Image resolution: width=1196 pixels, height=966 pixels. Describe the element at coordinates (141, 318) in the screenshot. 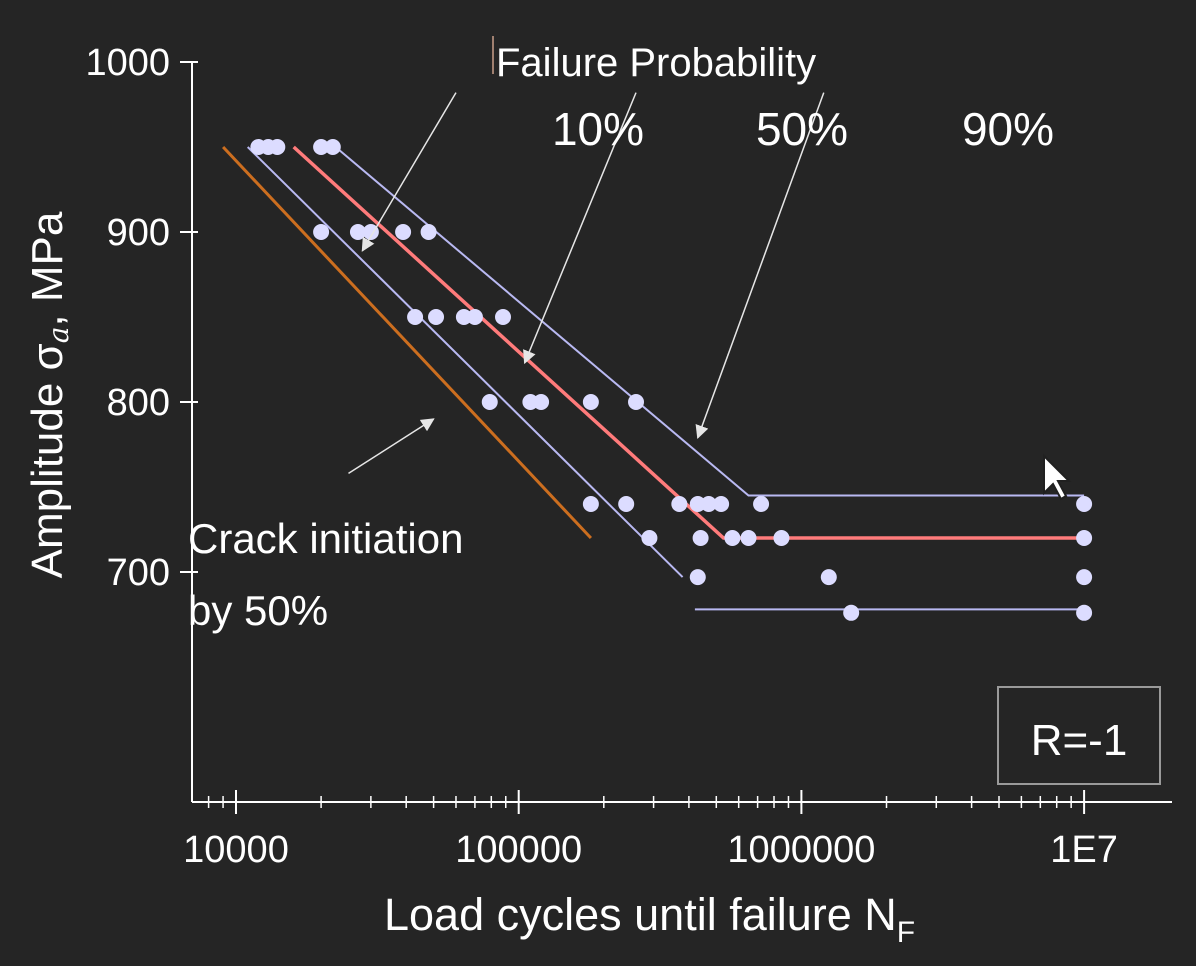

I see `y-major-ticks: 1000 900 800 700` at that location.